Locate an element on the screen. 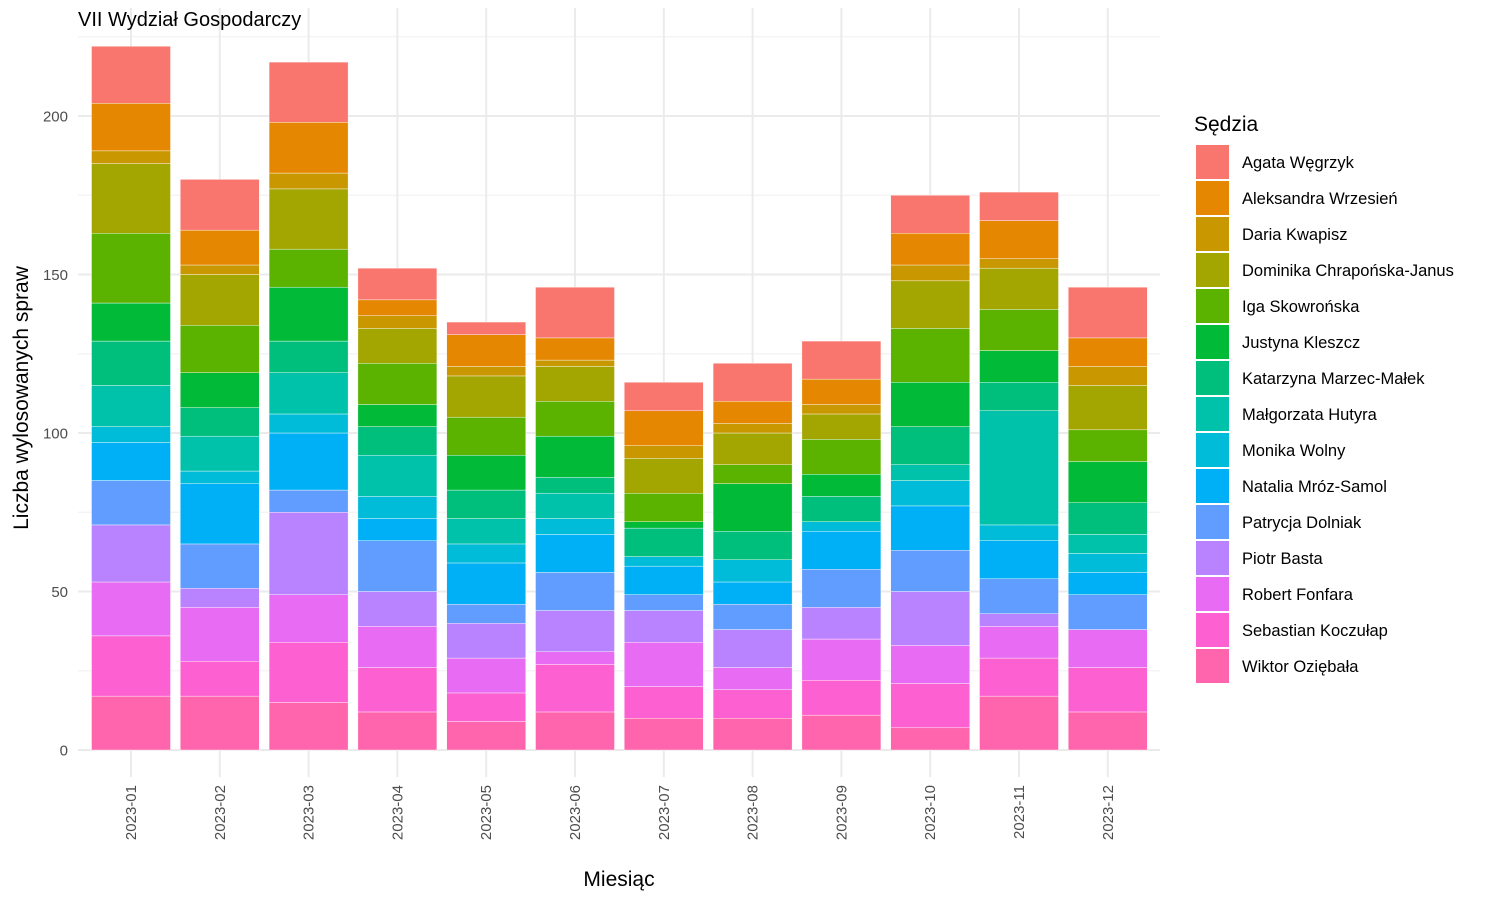  x-tick-label: 2023-06 is located at coordinates (575, 812).